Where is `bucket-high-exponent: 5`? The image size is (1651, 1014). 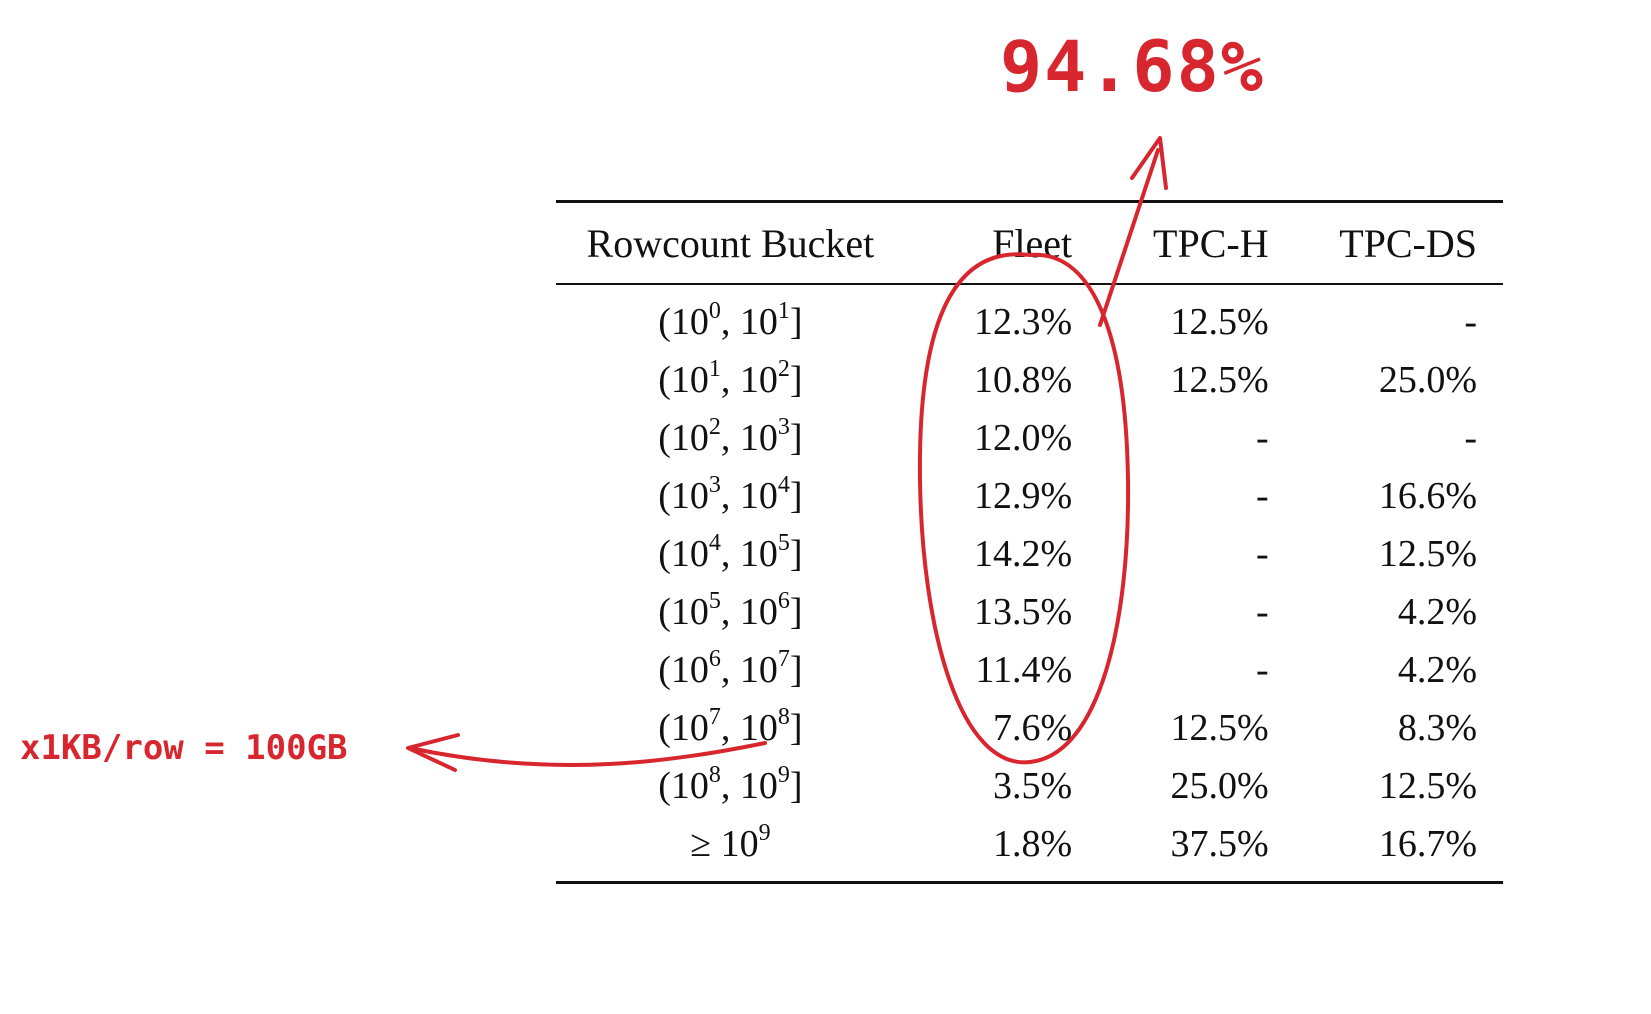
bucket-high-exponent: 5 is located at coordinates (783, 543).